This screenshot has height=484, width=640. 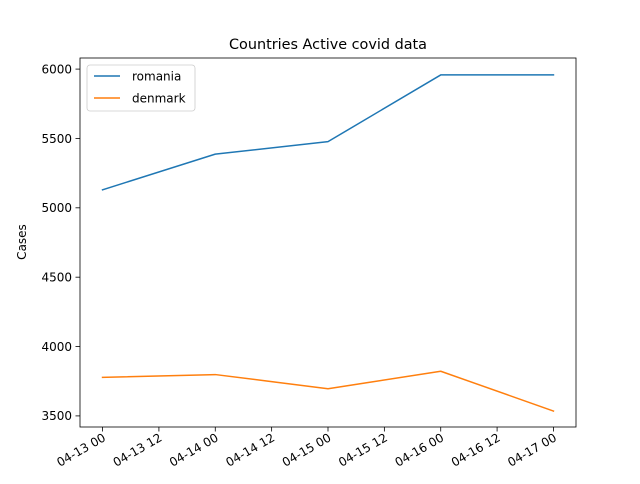 What do you see at coordinates (56, 139) in the screenshot?
I see `y-tick-label: 5500` at bounding box center [56, 139].